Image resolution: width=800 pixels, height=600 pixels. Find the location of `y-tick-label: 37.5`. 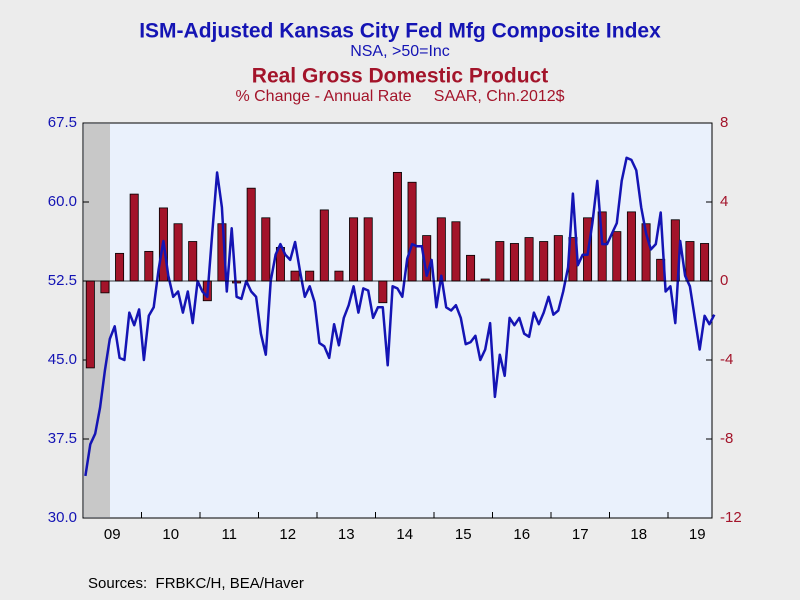

y-tick-label: 37.5 is located at coordinates (62, 438).